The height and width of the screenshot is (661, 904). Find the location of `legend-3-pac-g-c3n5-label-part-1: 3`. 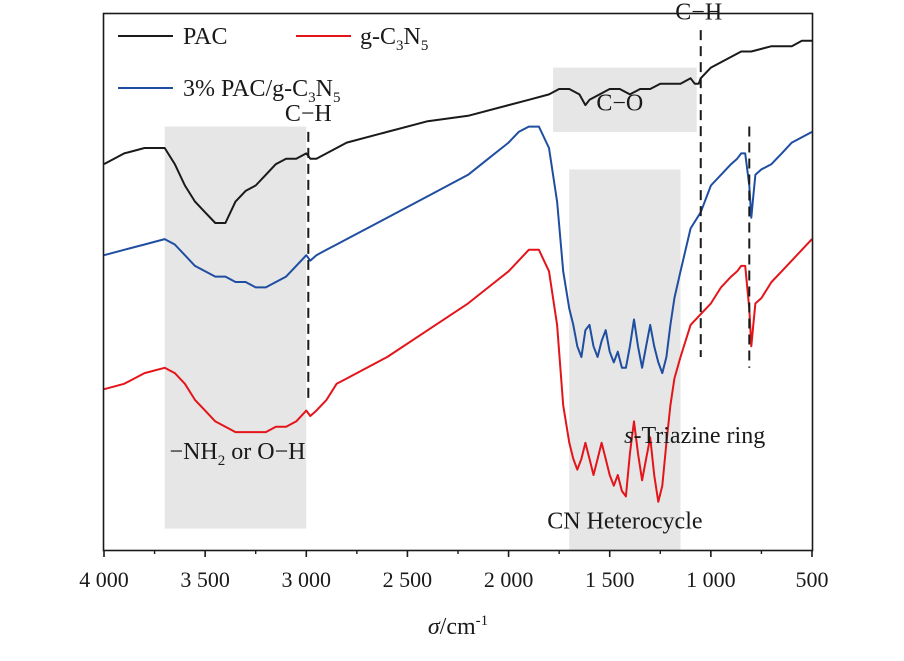

legend-3-pac-g-c3n5-label-part-1: 3 is located at coordinates (312, 98).